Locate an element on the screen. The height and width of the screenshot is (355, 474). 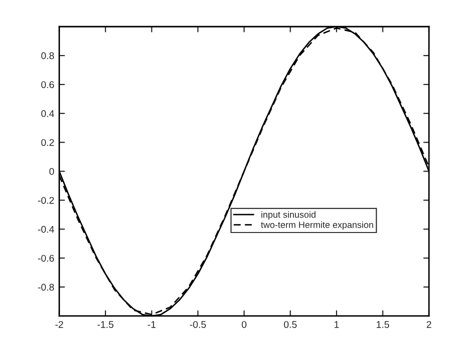
y-tick-label: 0.6 is located at coordinates (47, 84).